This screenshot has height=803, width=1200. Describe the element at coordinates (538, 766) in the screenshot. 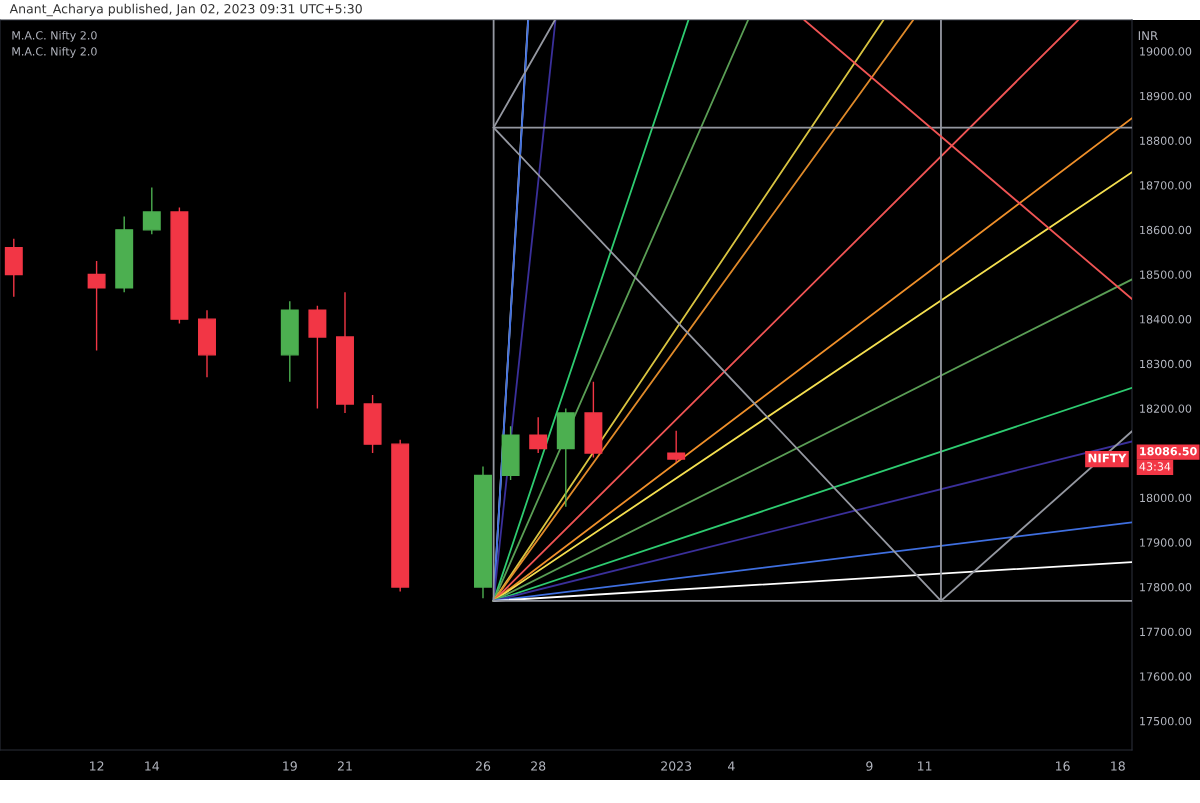

I see `x-tick-label: 28` at that location.